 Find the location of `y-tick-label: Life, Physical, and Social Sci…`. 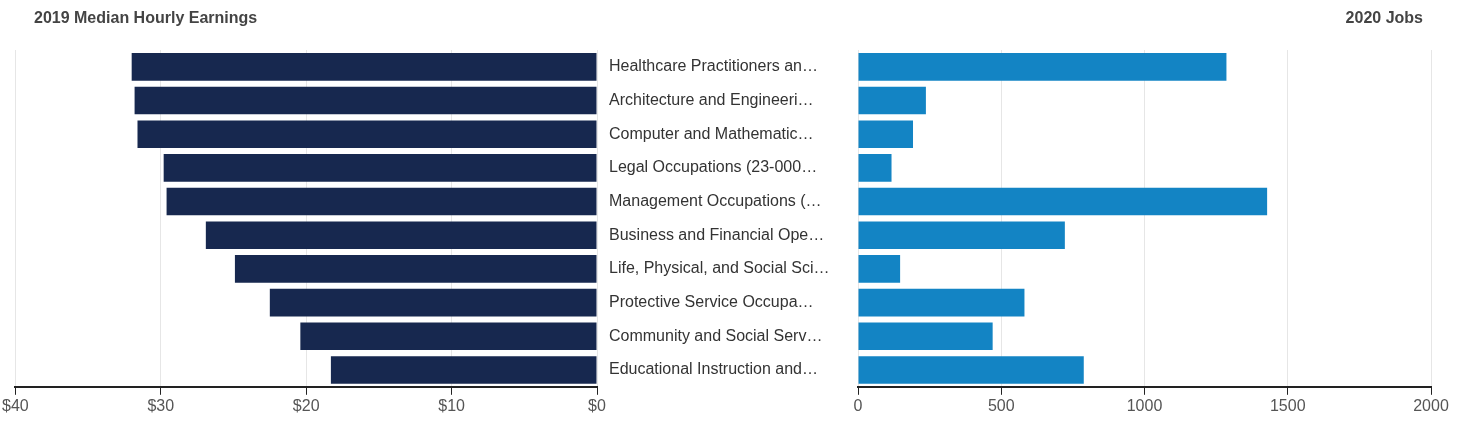

y-tick-label: Life, Physical, and Social Sci… is located at coordinates (719, 268).